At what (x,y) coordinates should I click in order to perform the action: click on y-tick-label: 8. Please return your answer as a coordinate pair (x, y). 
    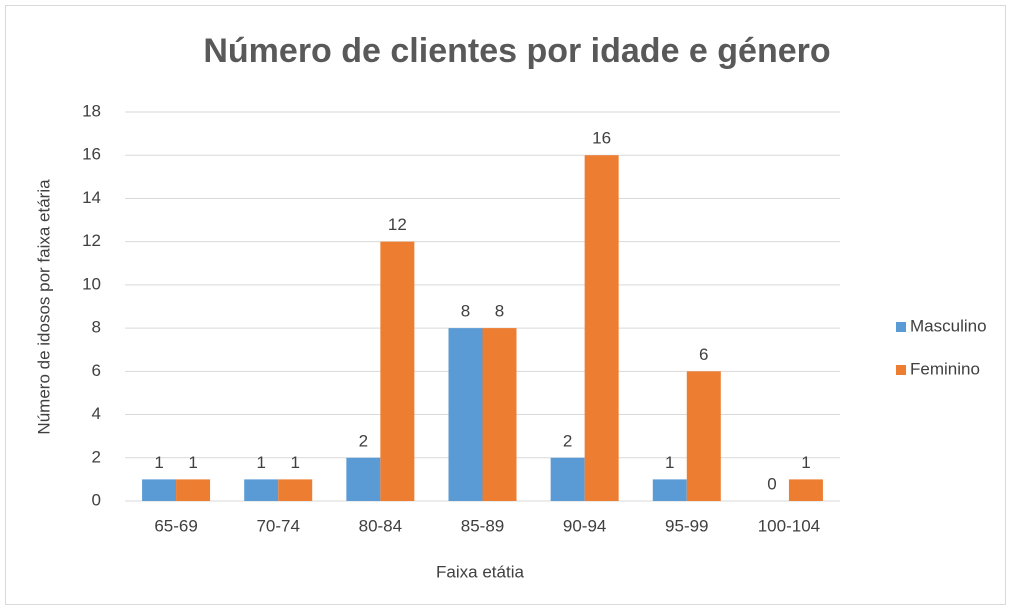
    Looking at the image, I should click on (96, 327).